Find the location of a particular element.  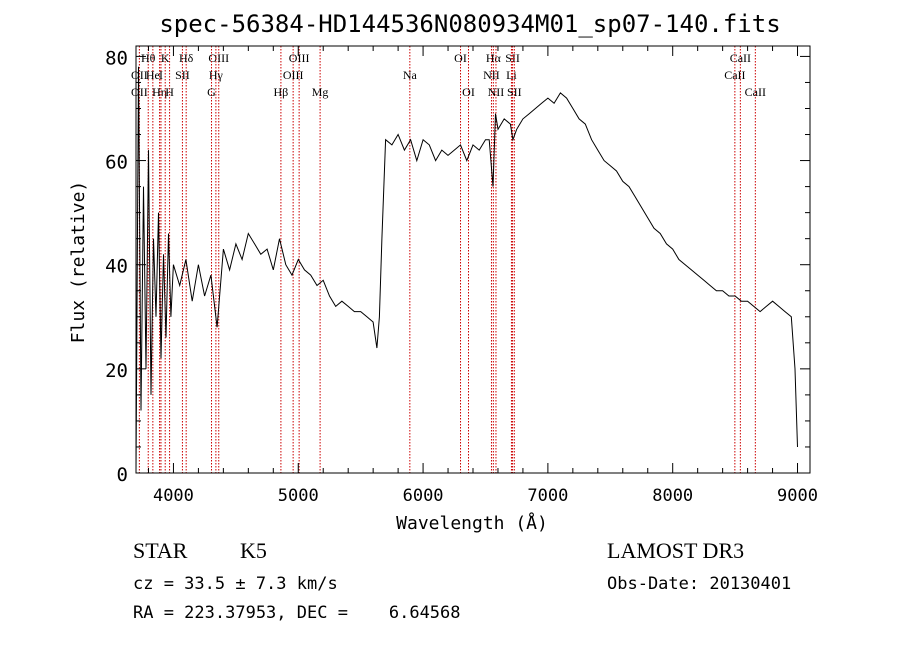

y-tick-label: 60 is located at coordinates (116, 163).